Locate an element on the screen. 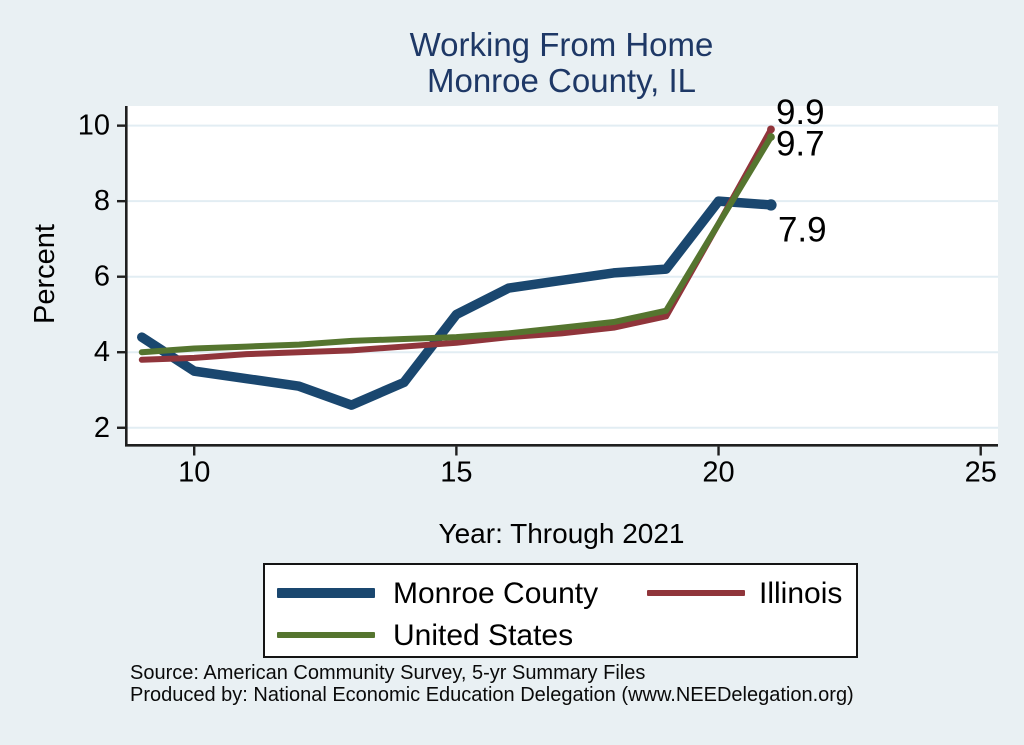 The width and height of the screenshot is (1024, 745). end-value-label: 7.9 is located at coordinates (802, 229).